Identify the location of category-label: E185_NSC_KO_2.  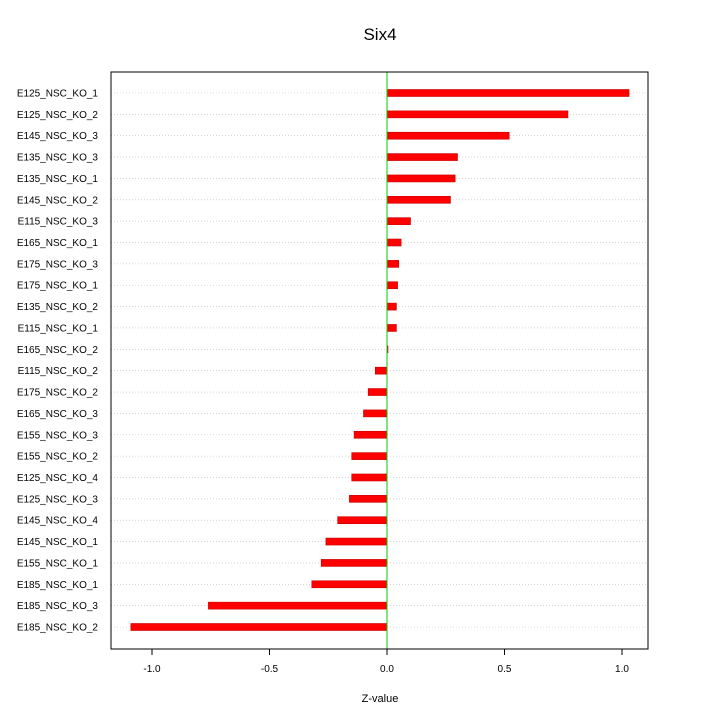
(58, 628).